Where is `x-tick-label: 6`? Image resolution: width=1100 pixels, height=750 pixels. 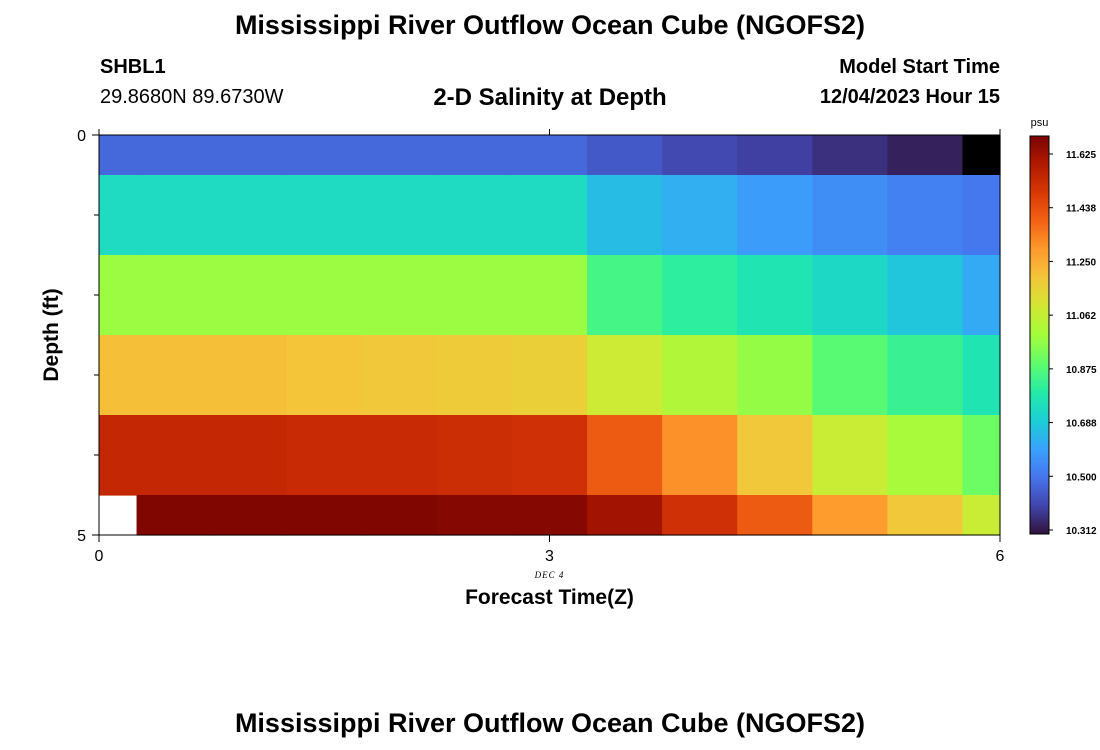 x-tick-label: 6 is located at coordinates (1000, 556).